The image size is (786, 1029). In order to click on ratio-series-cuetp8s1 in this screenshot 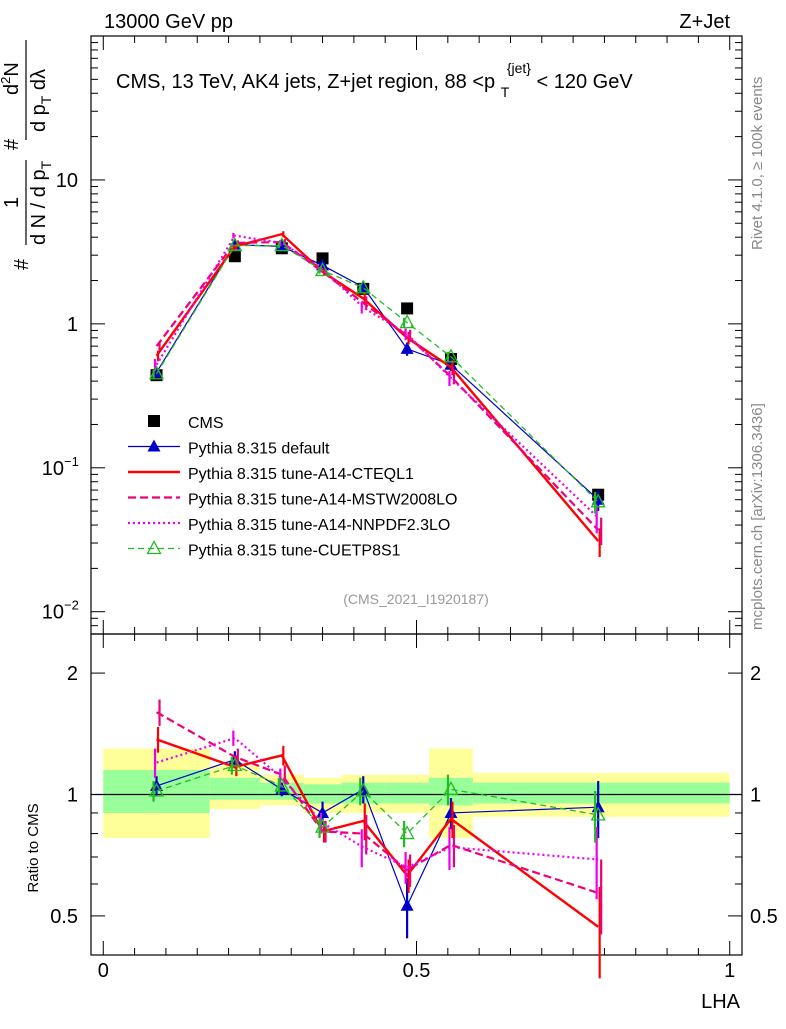, I will do `click(377, 802)`.